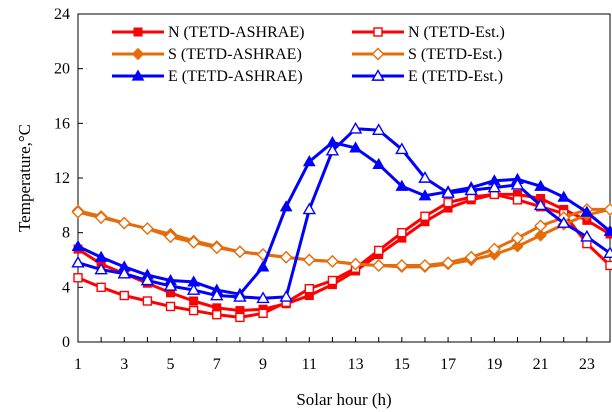 The image size is (612, 412). What do you see at coordinates (236, 32) in the screenshot?
I see `legend-label: N (TETD-ASHRAE)` at bounding box center [236, 32].